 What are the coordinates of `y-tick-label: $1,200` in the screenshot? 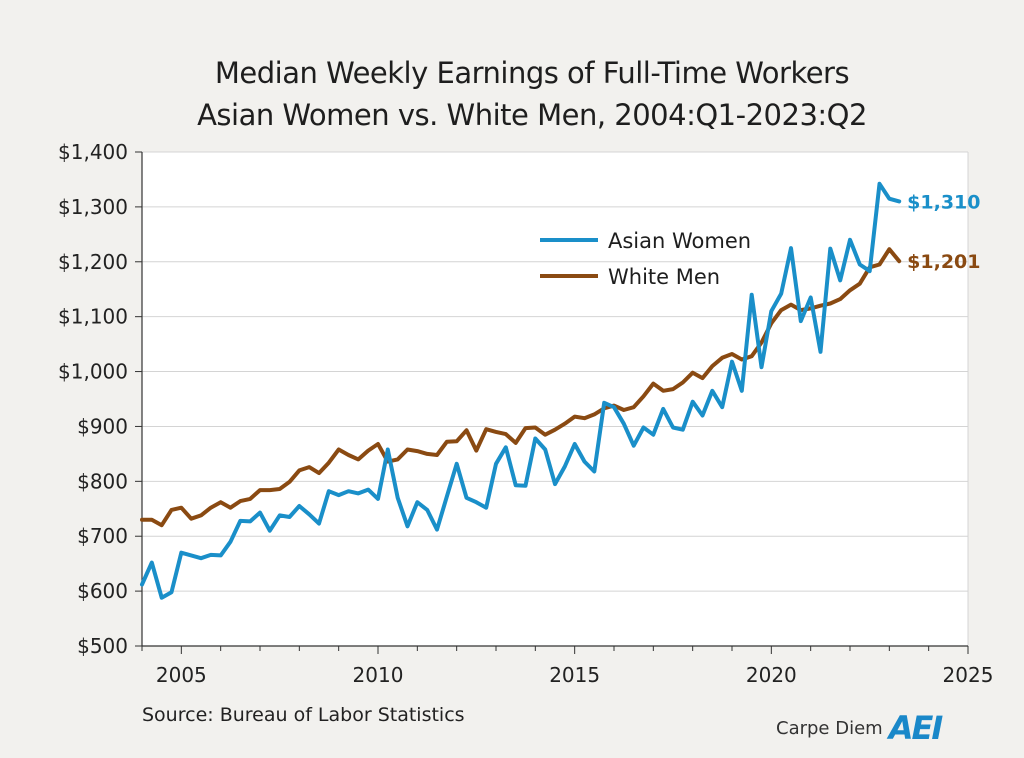 It's located at (93, 262).